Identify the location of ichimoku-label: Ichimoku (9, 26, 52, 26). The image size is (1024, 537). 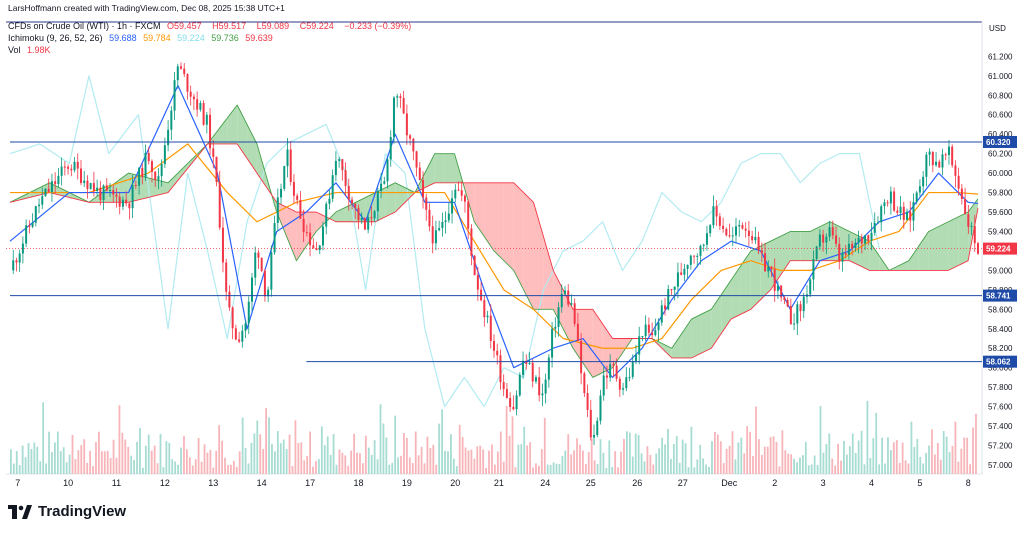
(55, 38).